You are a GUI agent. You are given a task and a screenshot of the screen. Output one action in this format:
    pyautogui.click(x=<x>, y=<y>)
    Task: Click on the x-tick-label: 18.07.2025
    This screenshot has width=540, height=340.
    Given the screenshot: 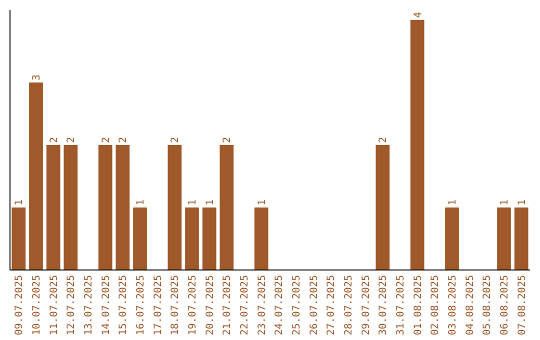 What is the action you would take?
    pyautogui.click(x=176, y=305)
    